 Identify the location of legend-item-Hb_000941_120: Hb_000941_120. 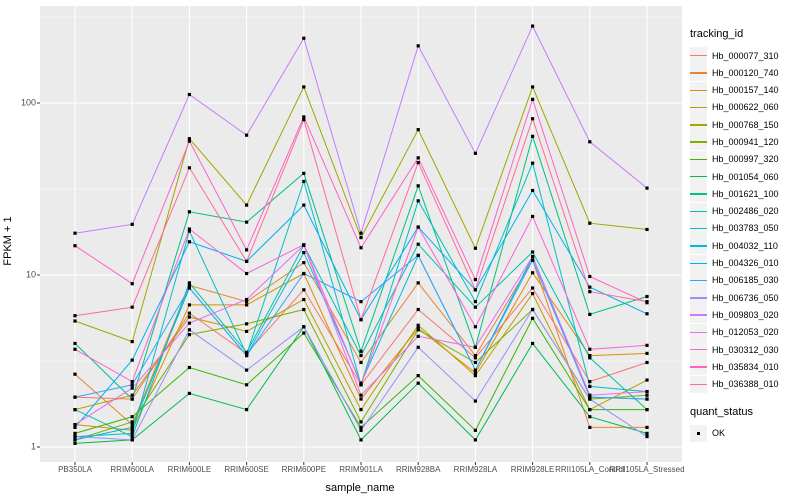
(744, 142).